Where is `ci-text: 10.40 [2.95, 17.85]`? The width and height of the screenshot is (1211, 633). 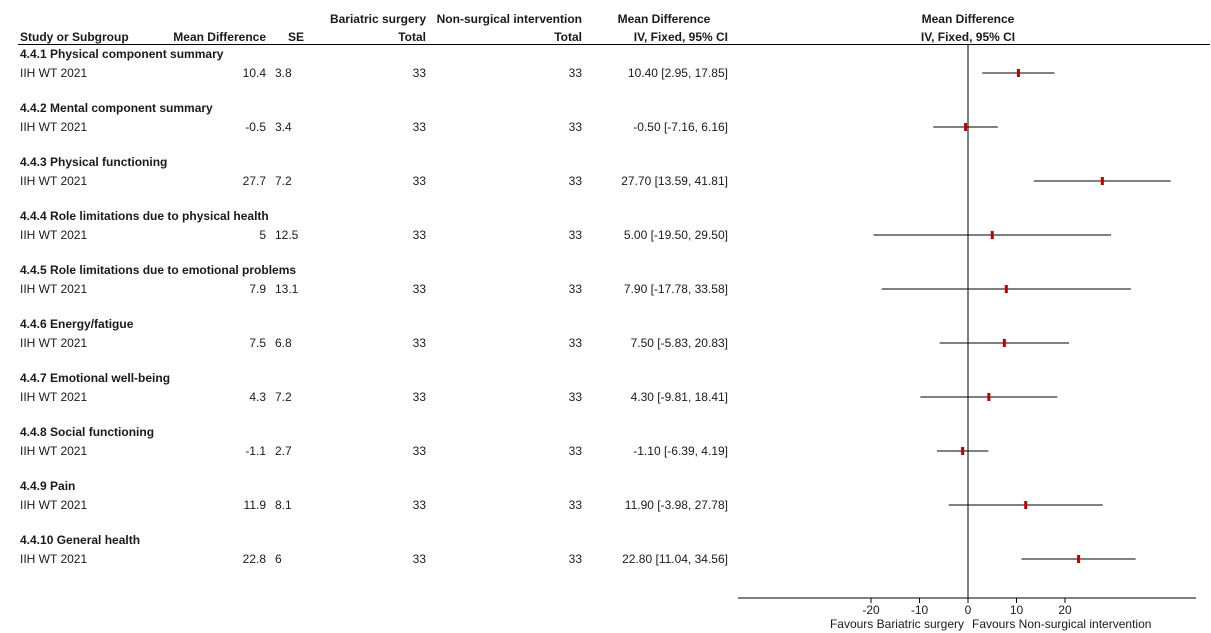
ci-text: 10.40 [2.95, 17.85] is located at coordinates (677, 73).